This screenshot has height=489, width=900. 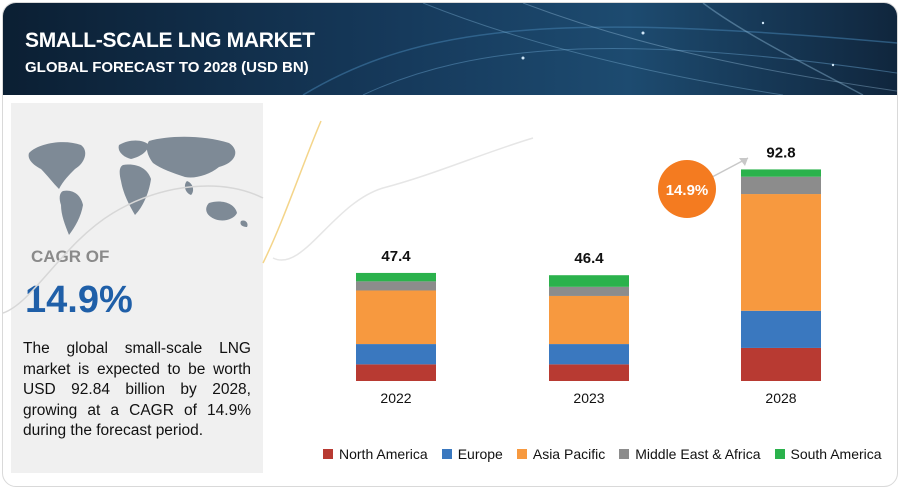 What do you see at coordinates (589, 291) in the screenshot?
I see `bar-2023-middle-east-africa` at bounding box center [589, 291].